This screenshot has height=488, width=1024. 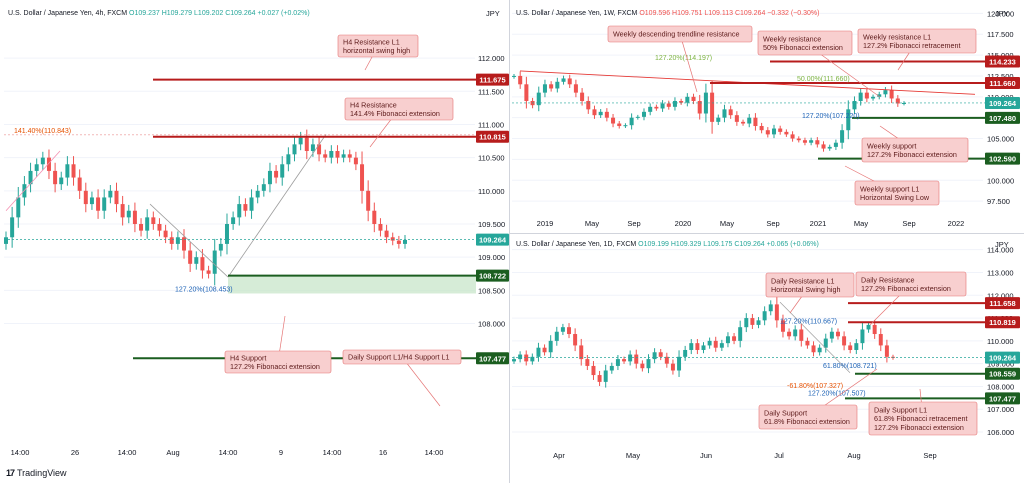 I want to click on x-tick-label: 14:00, so click(x=127, y=452).